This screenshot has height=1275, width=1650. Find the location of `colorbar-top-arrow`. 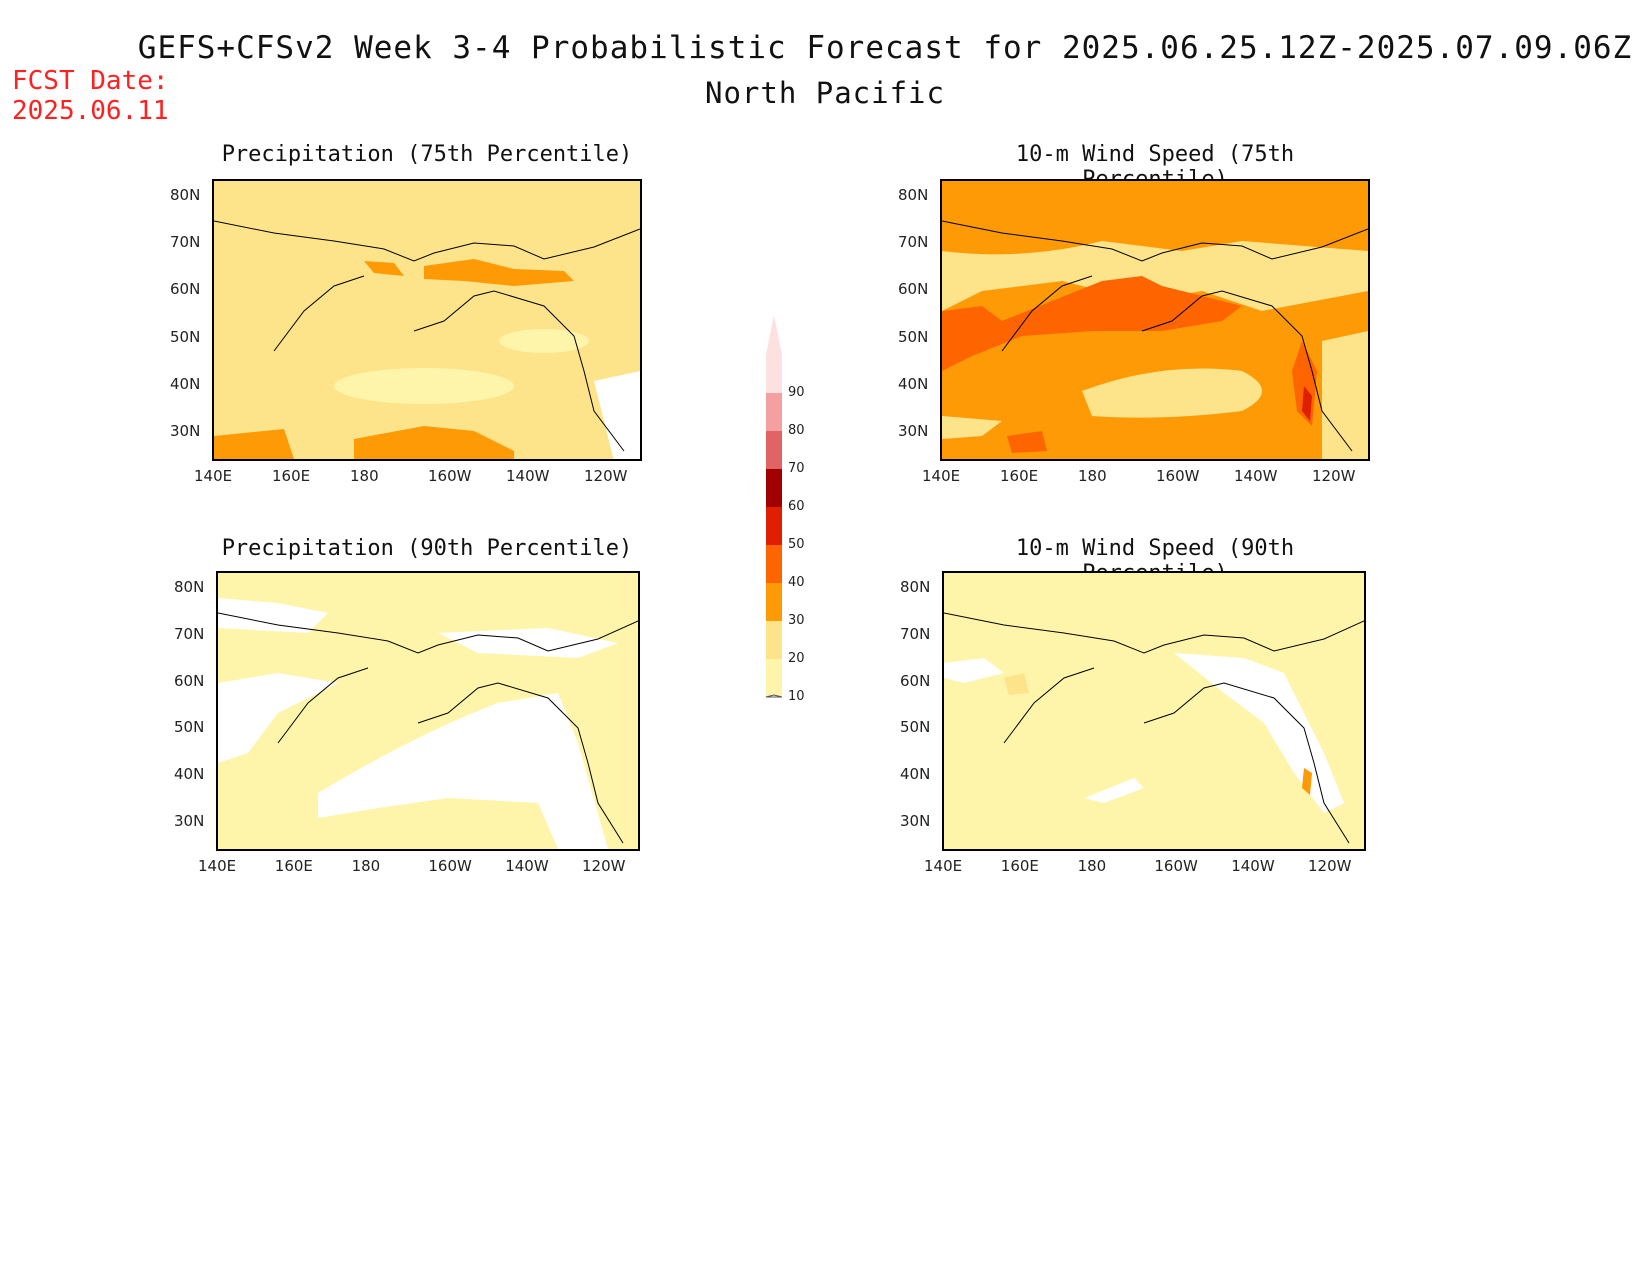

colorbar-top-arrow is located at coordinates (774, 335).